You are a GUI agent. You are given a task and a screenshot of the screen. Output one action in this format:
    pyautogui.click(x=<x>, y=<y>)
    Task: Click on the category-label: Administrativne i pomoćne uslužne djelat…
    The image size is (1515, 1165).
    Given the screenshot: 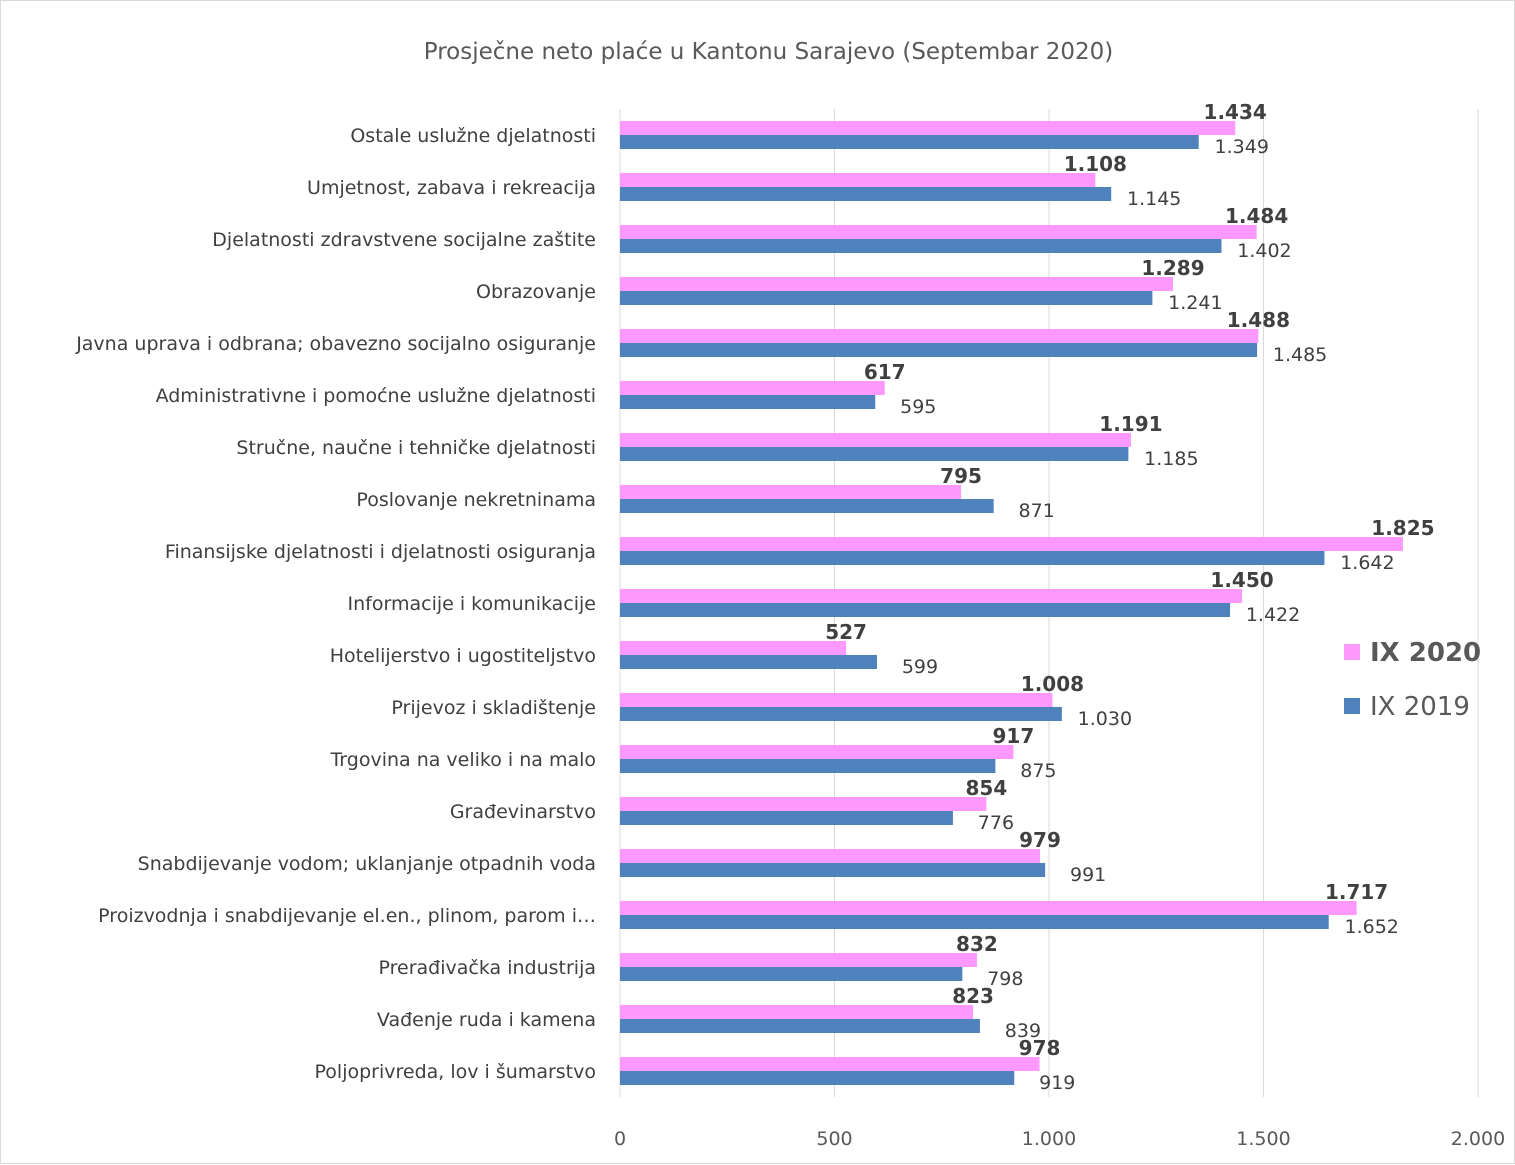 What is the action you would take?
    pyautogui.click(x=376, y=396)
    